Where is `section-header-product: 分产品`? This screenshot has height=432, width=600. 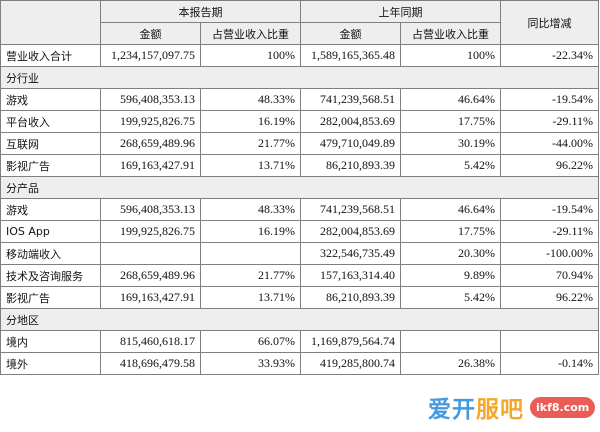
section-header-product: 分产品 is located at coordinates (299, 187).